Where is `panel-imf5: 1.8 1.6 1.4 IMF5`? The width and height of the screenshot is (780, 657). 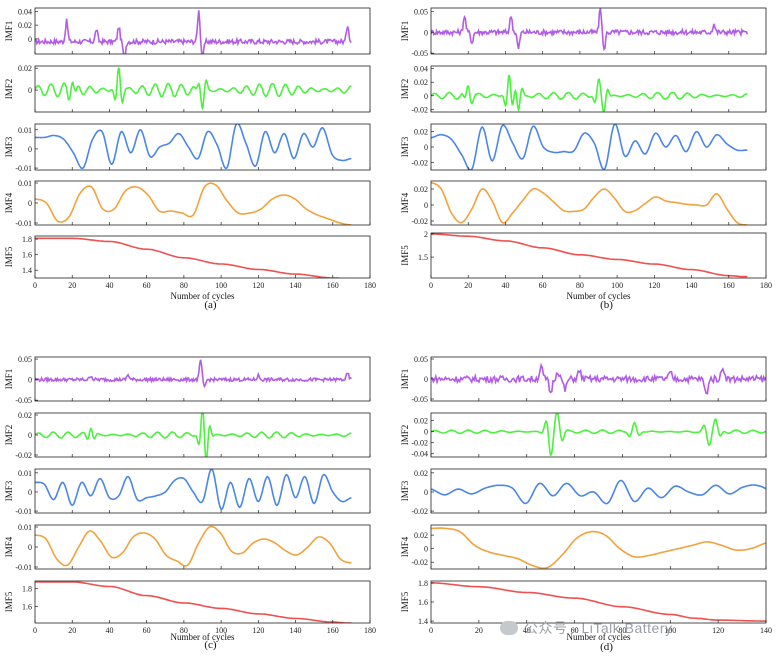
panel-imf5: 1.8 1.6 1.4 IMF5 is located at coordinates (187, 257).